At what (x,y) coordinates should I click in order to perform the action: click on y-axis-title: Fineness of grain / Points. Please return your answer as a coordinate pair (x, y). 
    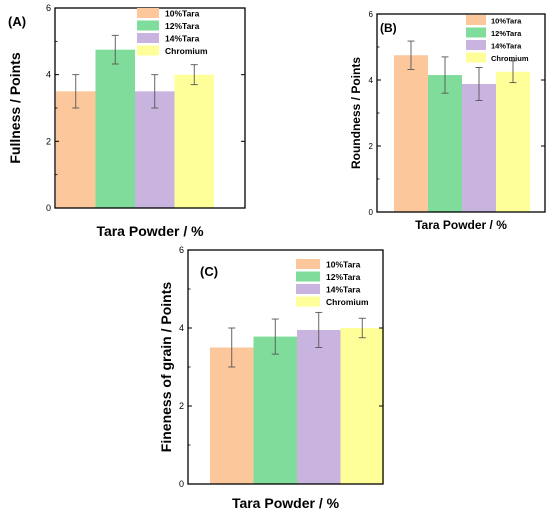
    Looking at the image, I should click on (166, 367).